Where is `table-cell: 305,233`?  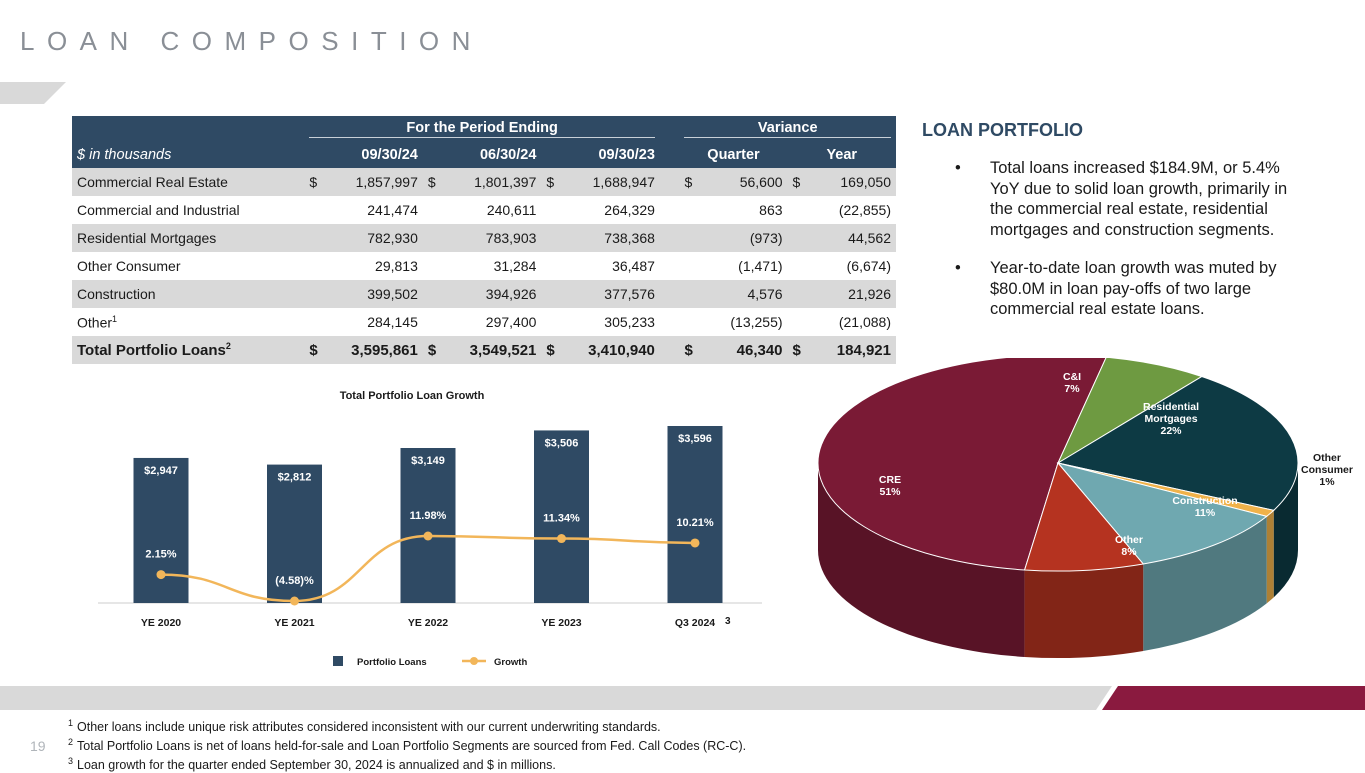
table-cell: 305,233 is located at coordinates (629, 322).